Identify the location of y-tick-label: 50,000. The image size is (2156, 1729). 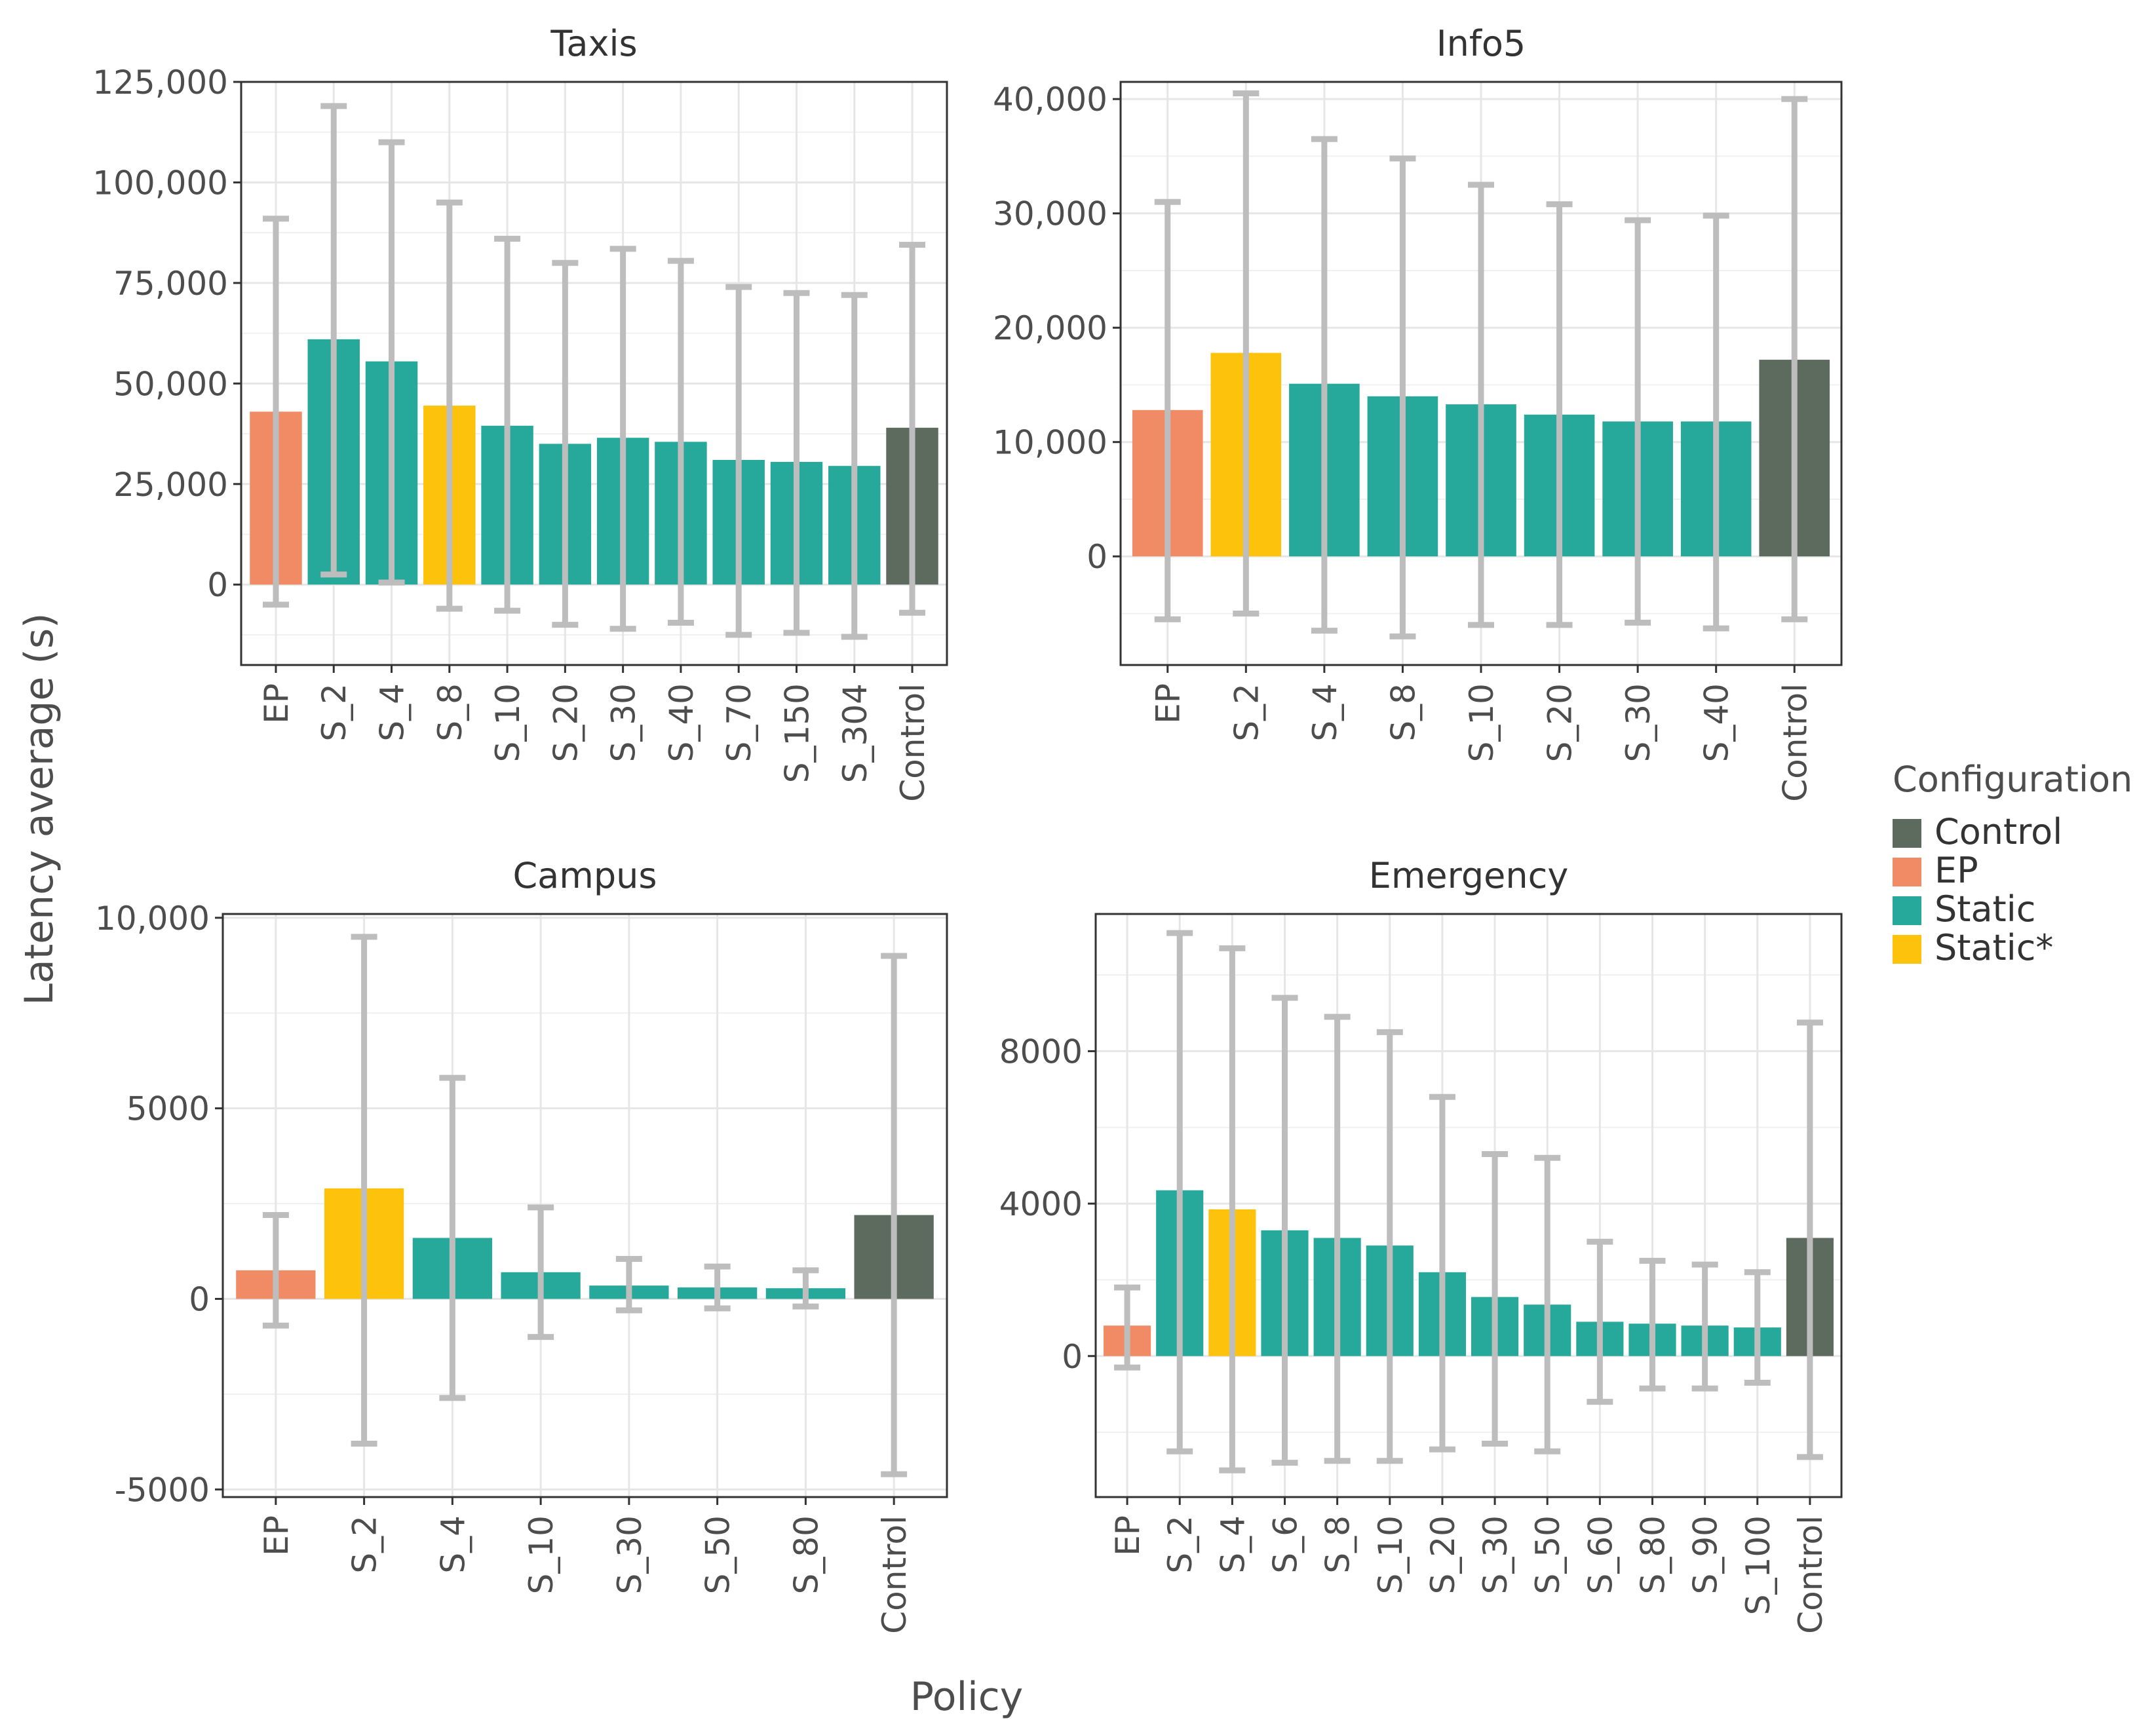
(170, 384).